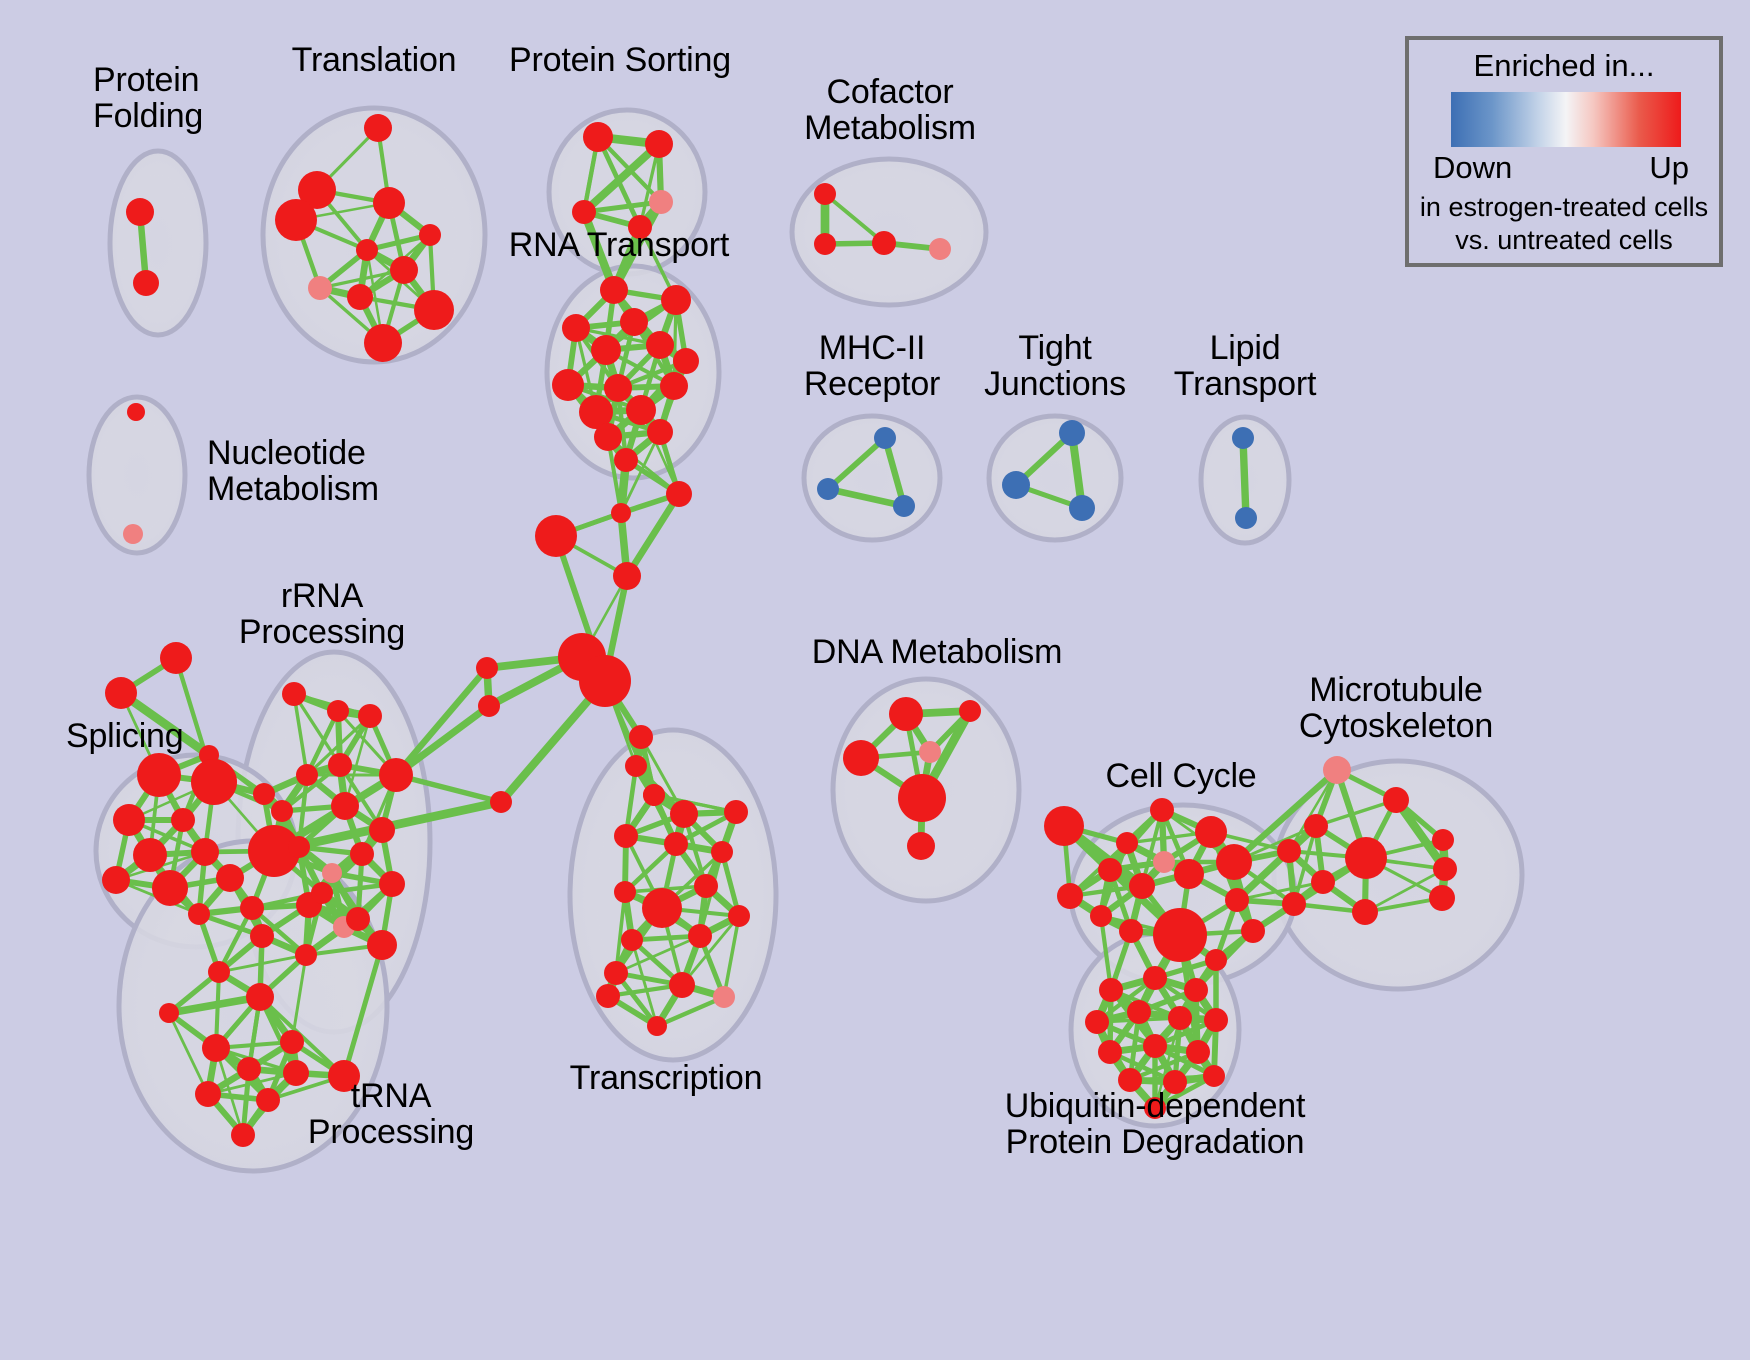 Image resolution: width=1750 pixels, height=1360 pixels. What do you see at coordinates (1566, 119) in the screenshot?
I see `legend-color-gradient` at bounding box center [1566, 119].